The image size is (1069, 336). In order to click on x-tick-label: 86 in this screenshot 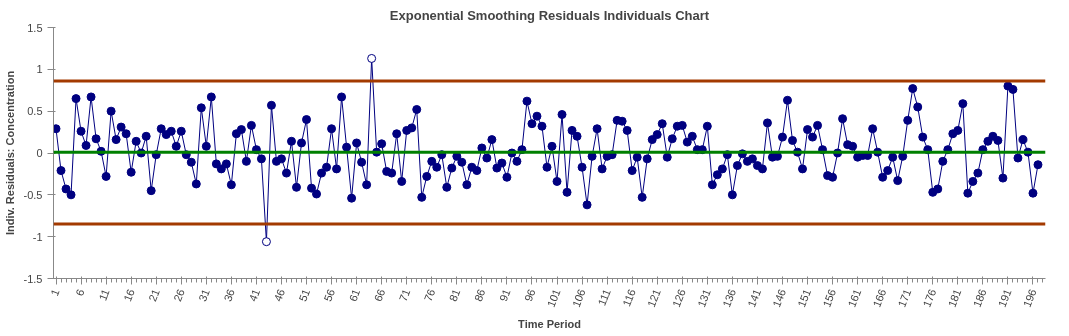, I will do `click(479, 295)`.